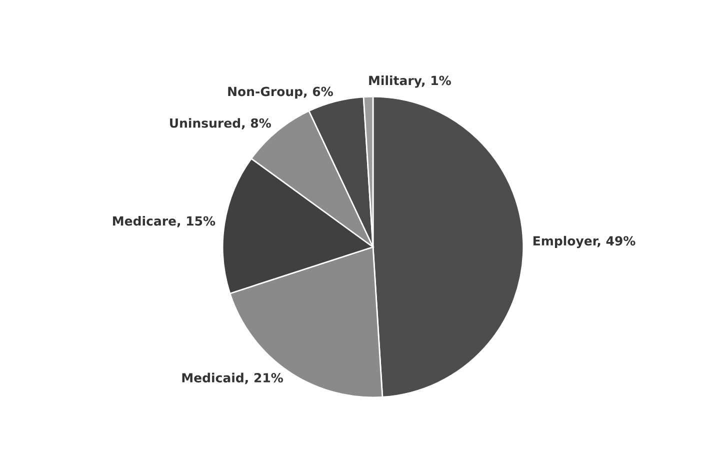 The height and width of the screenshot is (468, 711). What do you see at coordinates (410, 82) in the screenshot?
I see `slice-label: Military, 1%` at bounding box center [410, 82].